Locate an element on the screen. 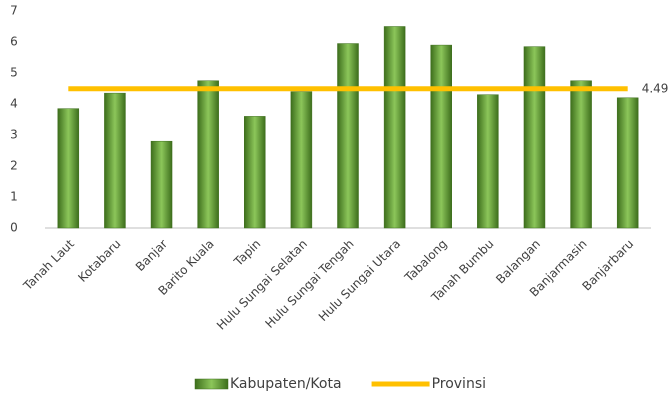 This screenshot has height=402, width=672. x-tick-label: Hulu Sungai Tengah is located at coordinates (309, 284).